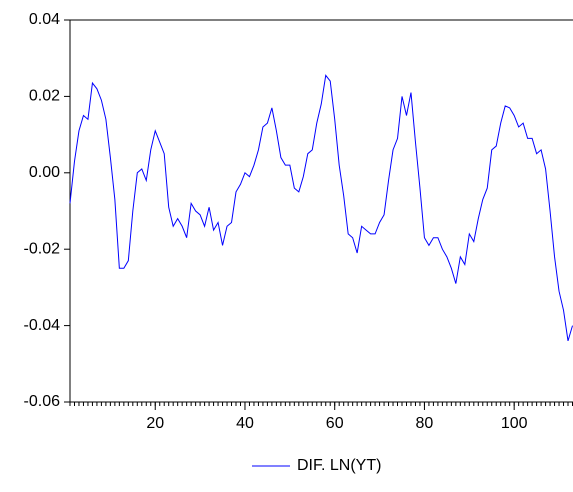 Image resolution: width=573 pixels, height=492 pixels. What do you see at coordinates (42, 248) in the screenshot?
I see `y-tick-label: -0.02` at bounding box center [42, 248].